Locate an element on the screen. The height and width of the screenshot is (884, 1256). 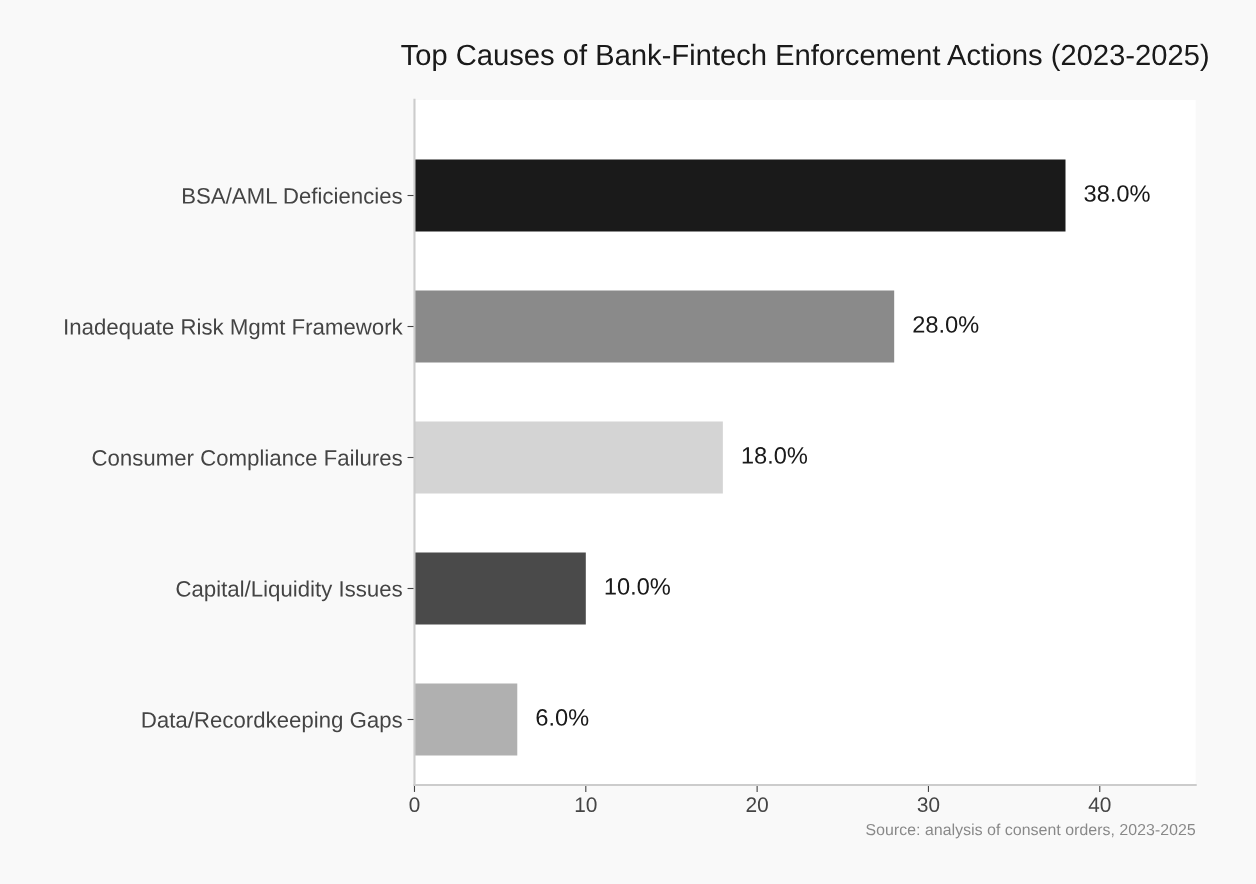
x-tick-label: 20 is located at coordinates (757, 805).